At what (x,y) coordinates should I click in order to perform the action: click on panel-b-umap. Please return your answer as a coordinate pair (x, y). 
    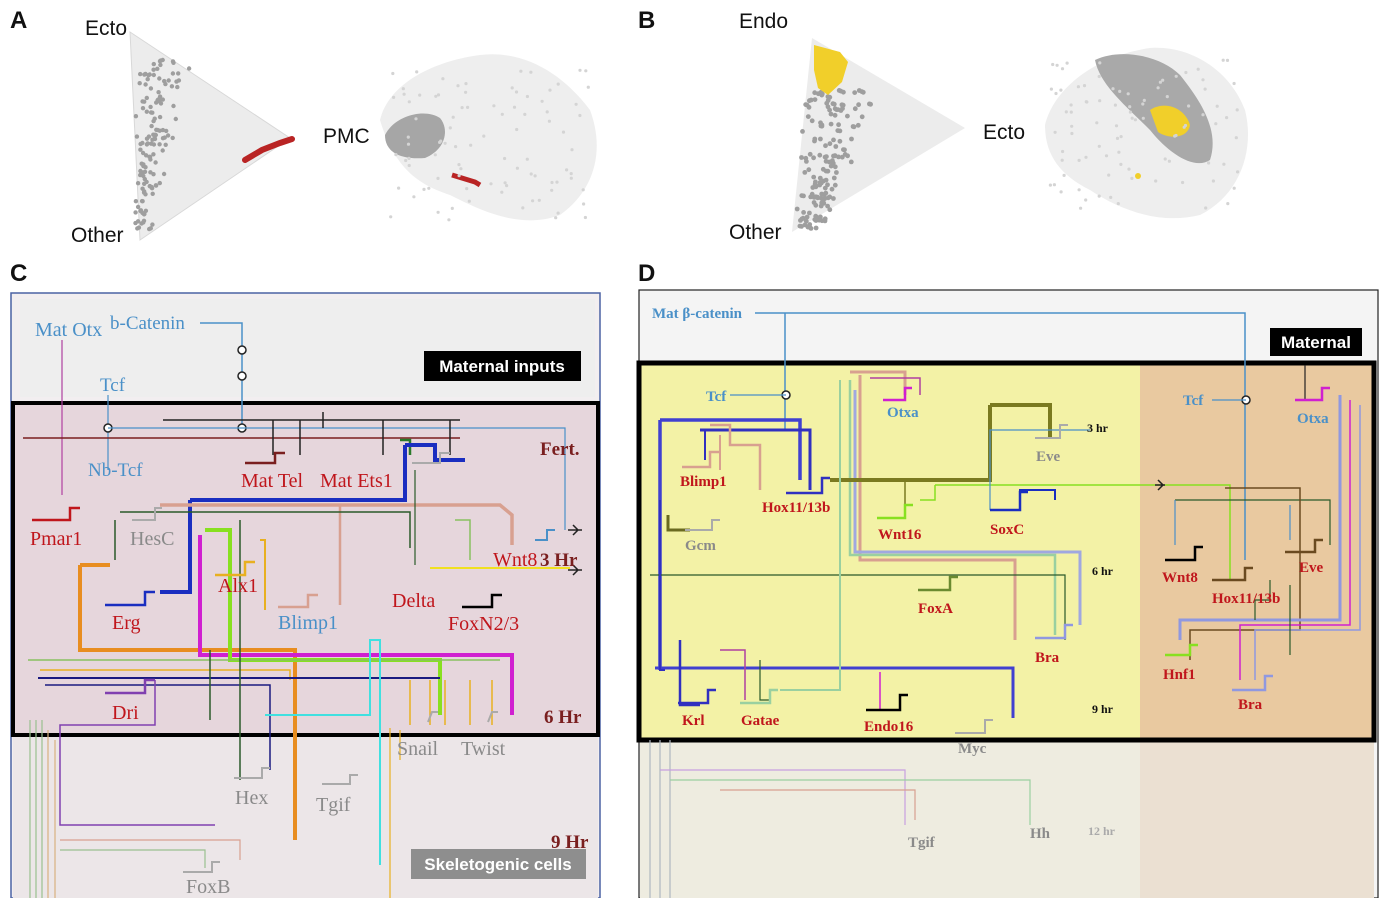
    Looking at the image, I should click on (1146, 133).